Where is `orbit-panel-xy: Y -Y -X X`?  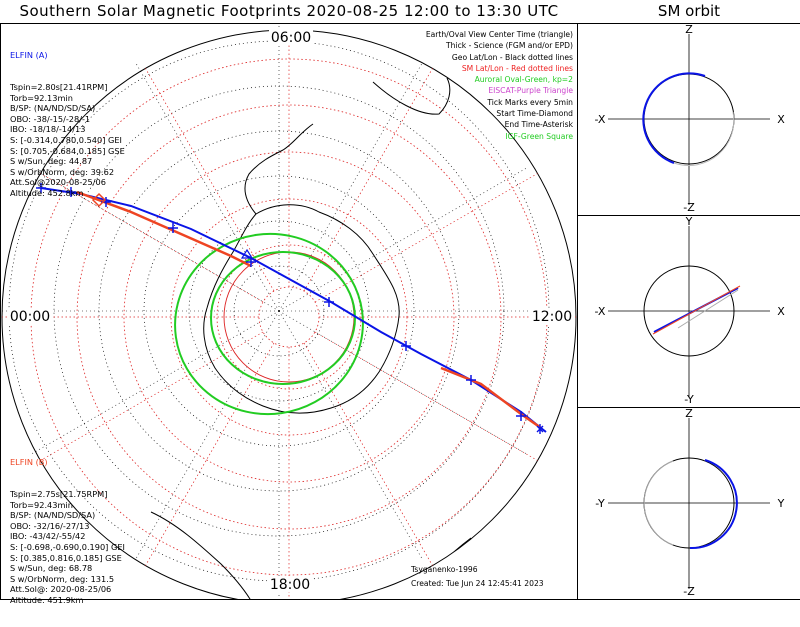
orbit-panel-xy: Y -Y -X X is located at coordinates (688, 311).